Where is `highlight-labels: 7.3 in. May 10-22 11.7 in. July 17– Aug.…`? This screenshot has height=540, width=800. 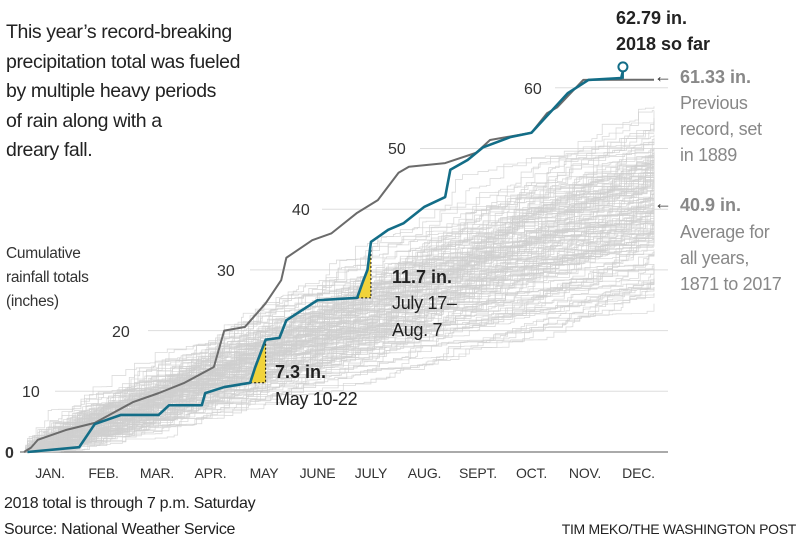
highlight-labels: 7.3 in. May 10-22 11.7 in. July 17– Aug.… is located at coordinates (366, 338).